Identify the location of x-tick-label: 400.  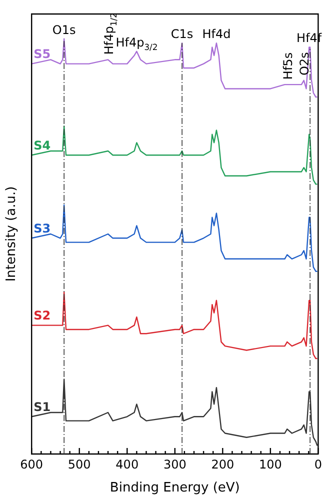
(127, 464).